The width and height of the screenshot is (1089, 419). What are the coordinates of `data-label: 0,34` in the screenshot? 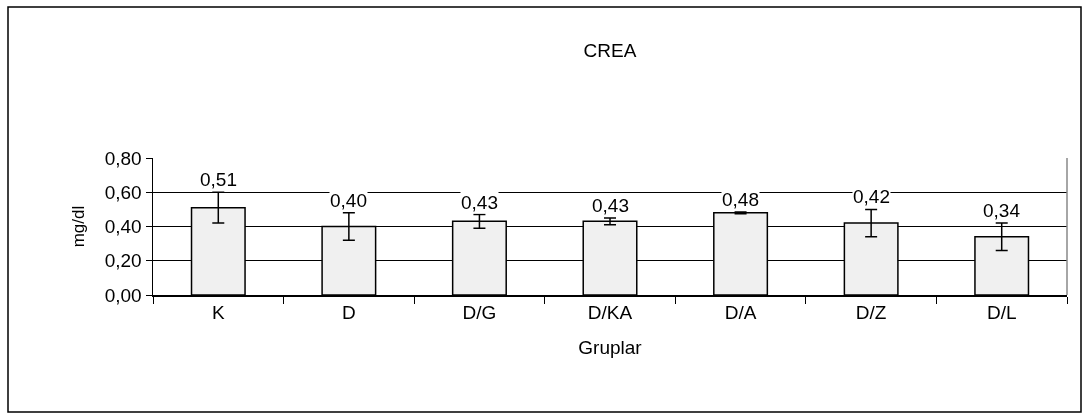 It's located at (1002, 210).